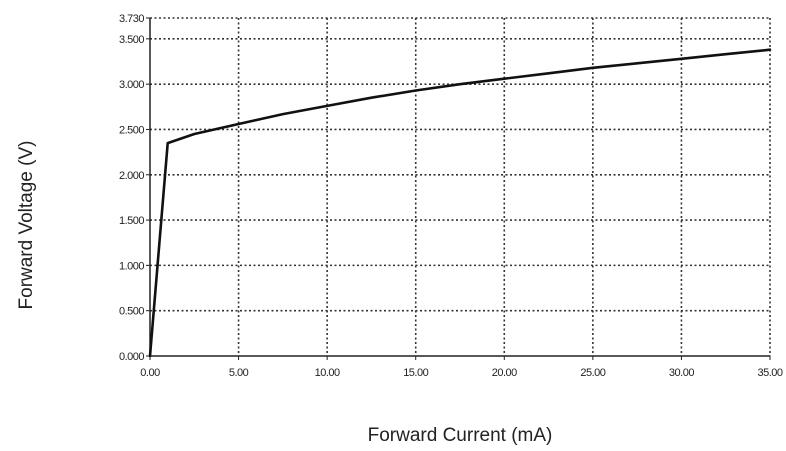  Describe the element at coordinates (131, 19) in the screenshot. I see `y-tick-label: 3.730` at that location.